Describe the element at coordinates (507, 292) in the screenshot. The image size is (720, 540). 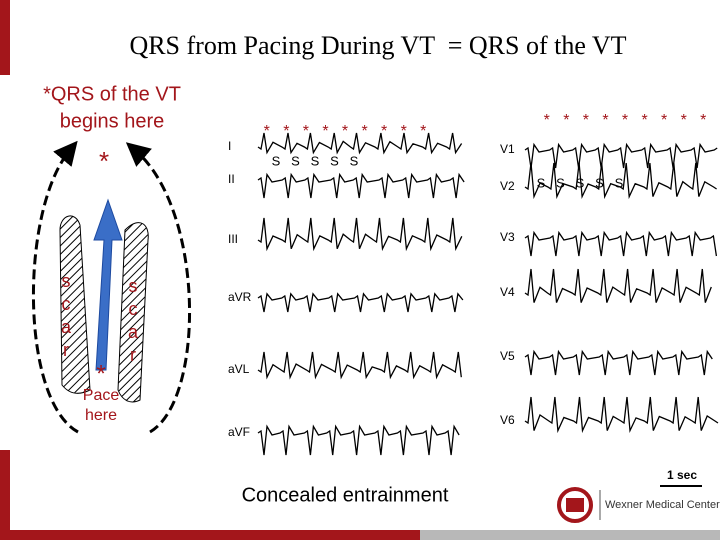
I see `lead-label: V4` at that location.